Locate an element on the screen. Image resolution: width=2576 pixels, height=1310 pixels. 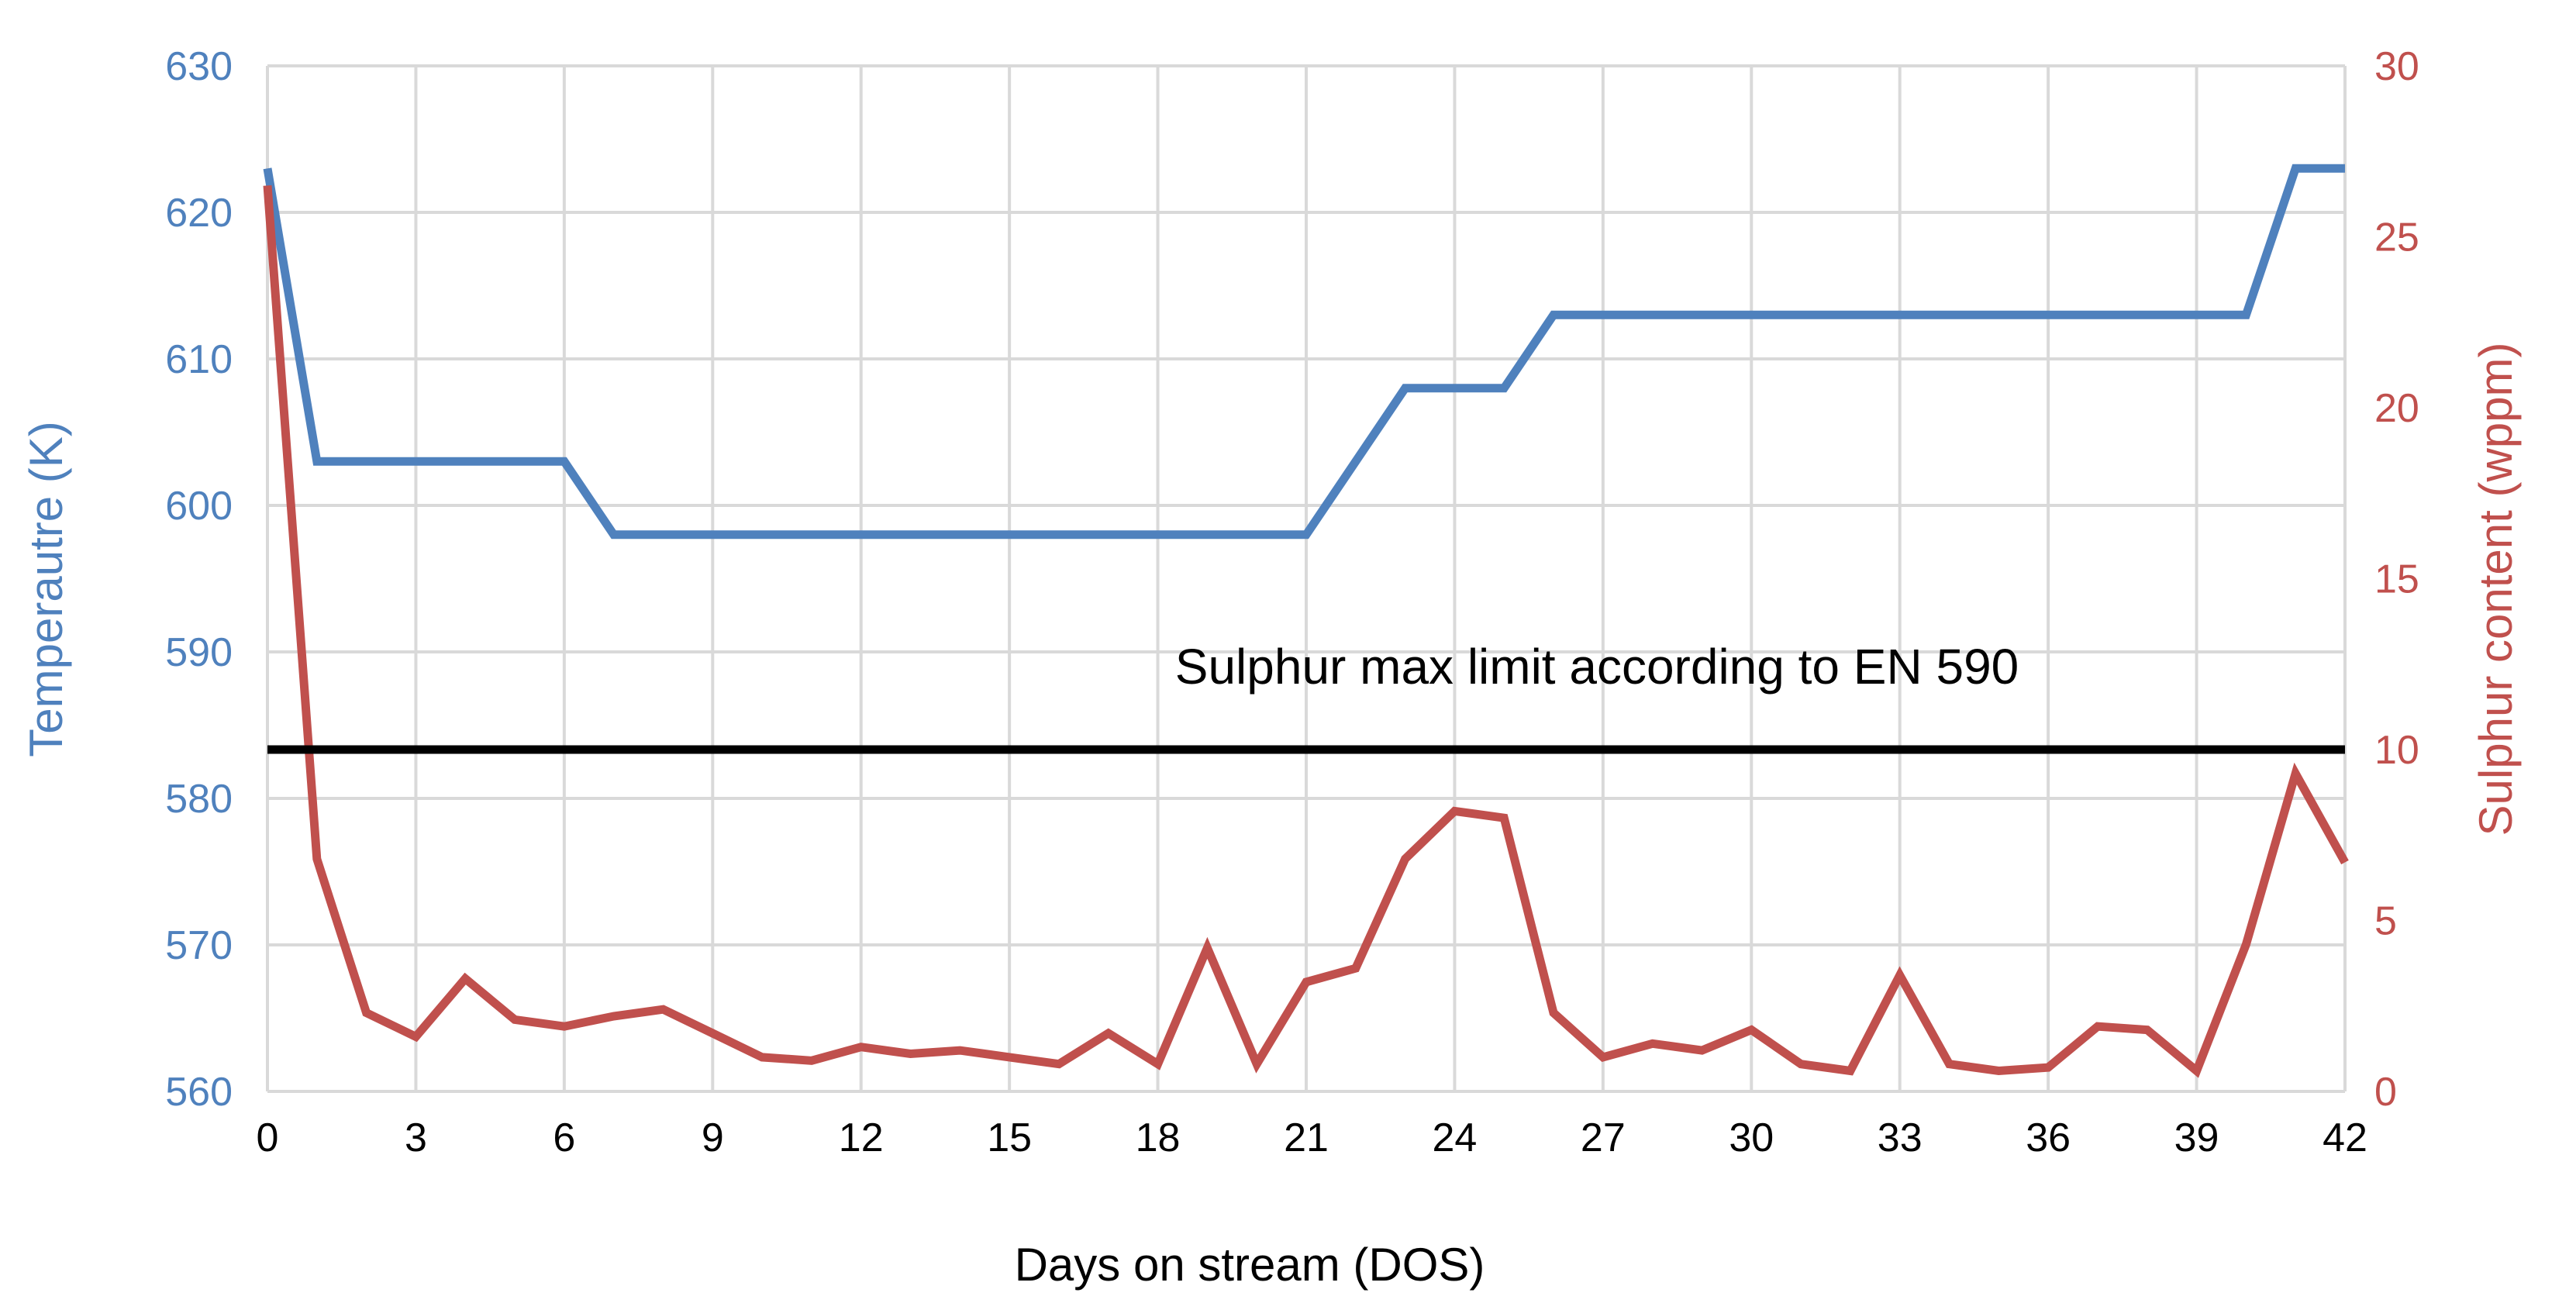
y-right-tick-label: 25 is located at coordinates (2396, 238).